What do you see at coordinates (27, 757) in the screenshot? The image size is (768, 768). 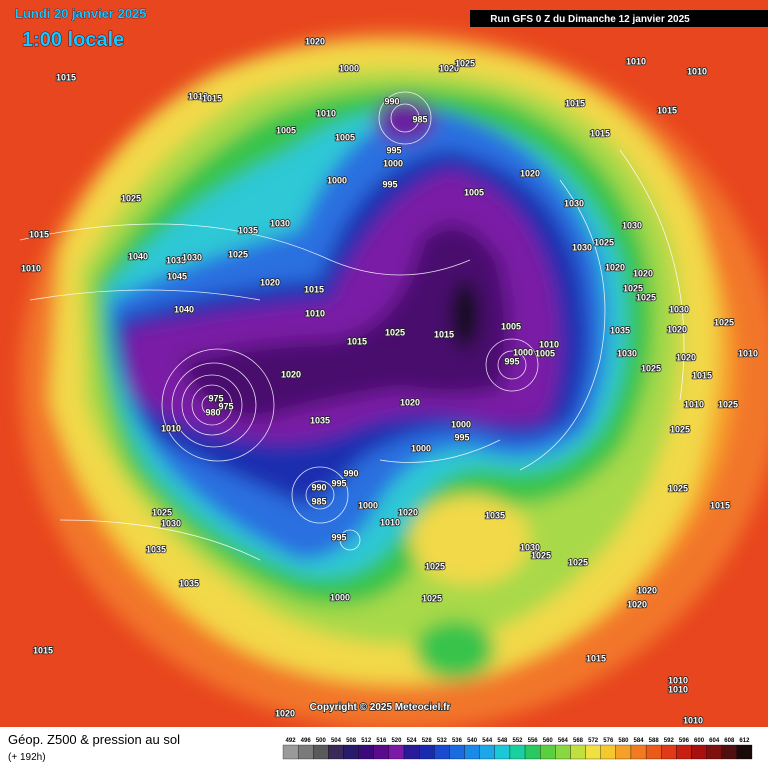 I see `footer-lead: (+ 192h)` at bounding box center [27, 757].